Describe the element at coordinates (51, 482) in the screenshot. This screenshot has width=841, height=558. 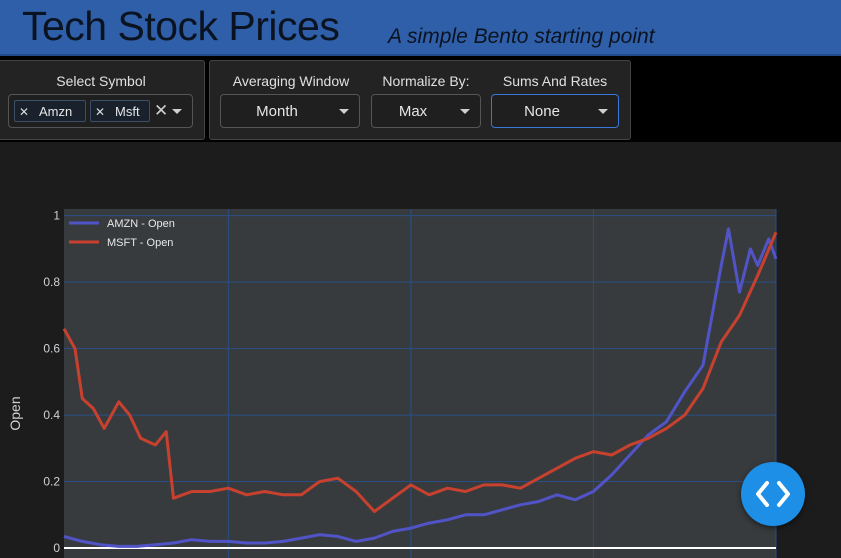
I see `y-tick-label: 0.2` at that location.